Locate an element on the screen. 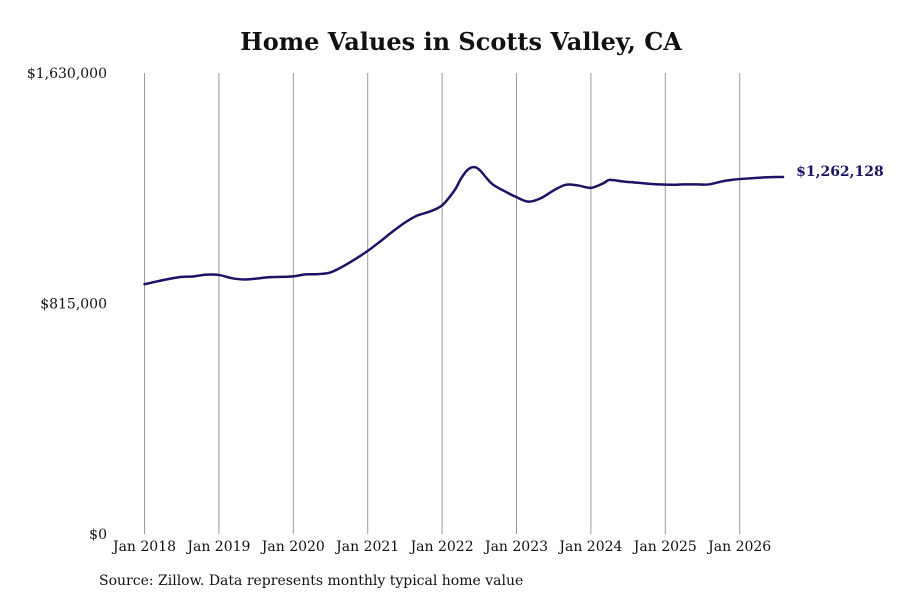  x-tick-label: Jan 2026 is located at coordinates (738, 547).